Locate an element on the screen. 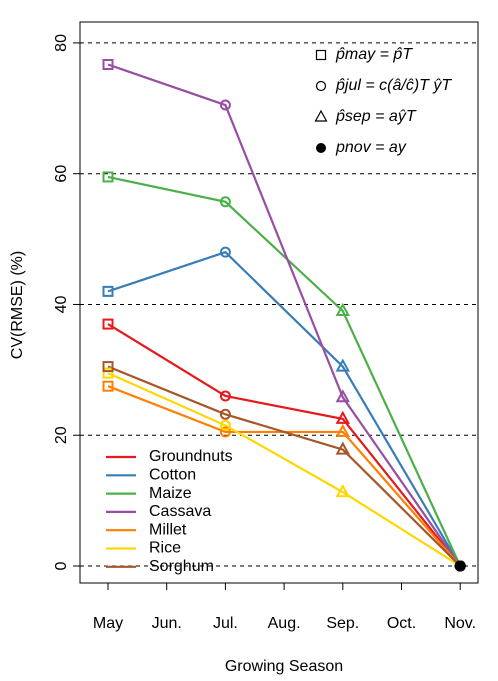 The image size is (498, 681). marker-legend-label: p̂jul = c(â/ĉ)T ŷT is located at coordinates (393, 85).